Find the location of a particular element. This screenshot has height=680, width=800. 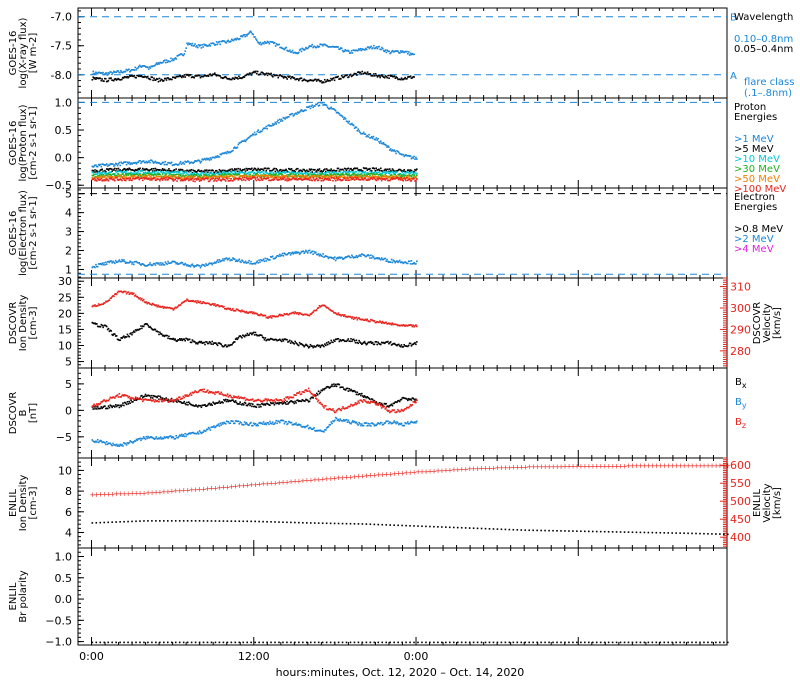

y-axis-title: [cm-2 s-1 sr-1] is located at coordinates (33, 142).